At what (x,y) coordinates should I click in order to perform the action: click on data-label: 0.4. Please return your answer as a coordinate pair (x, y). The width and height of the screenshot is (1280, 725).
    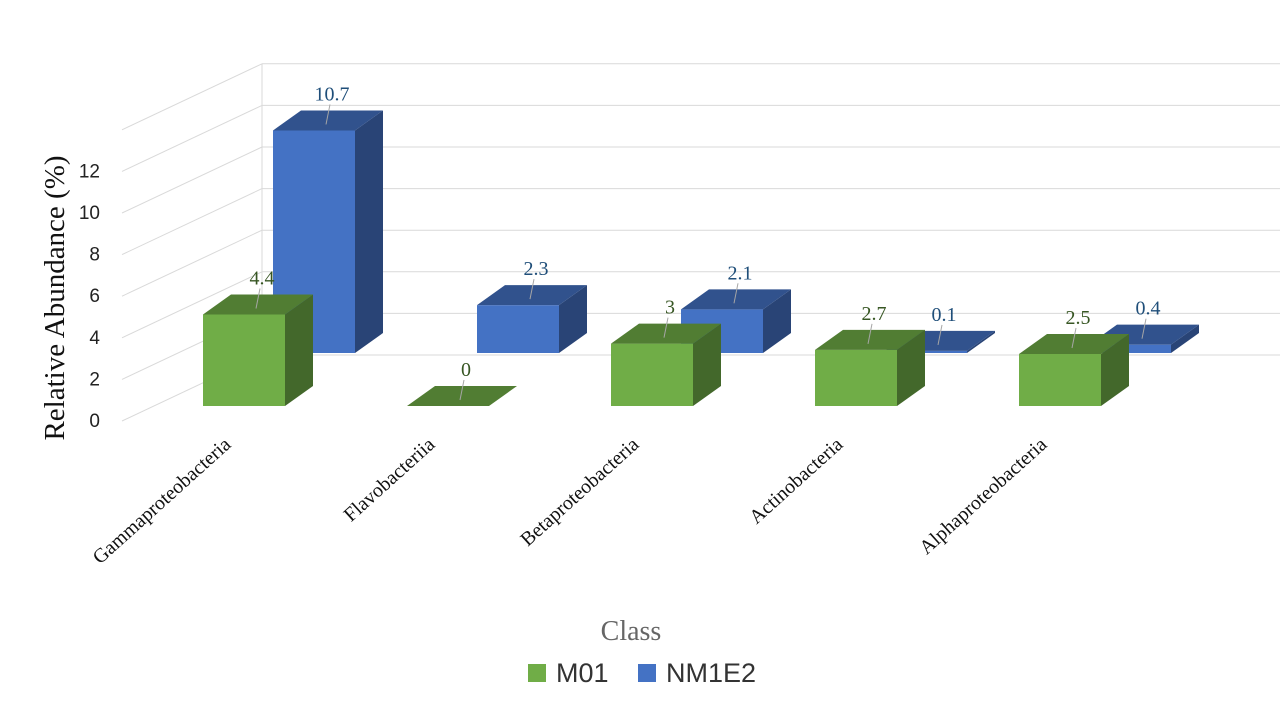
    Looking at the image, I should click on (1148, 309).